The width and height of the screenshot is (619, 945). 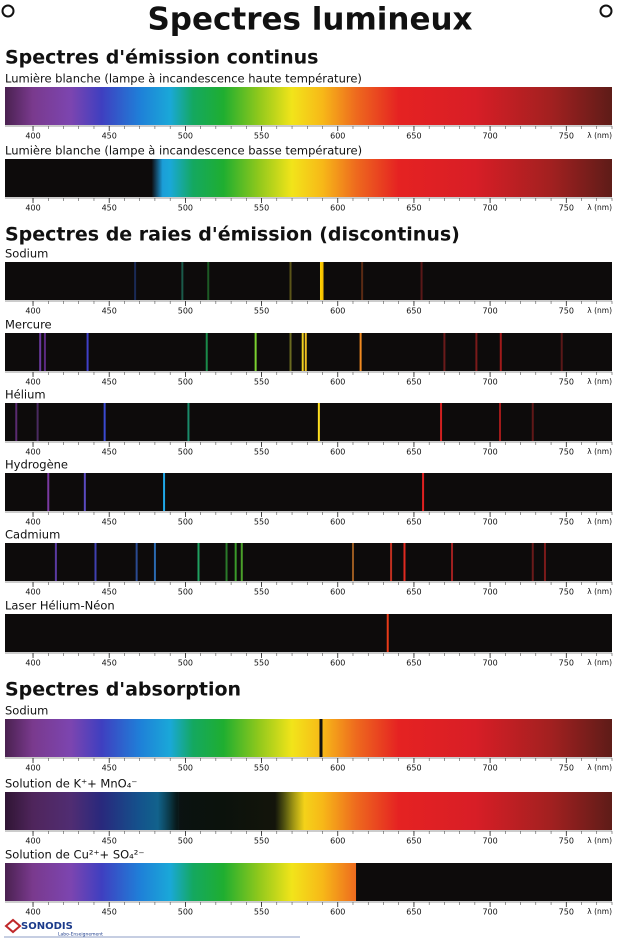 What do you see at coordinates (36, 465) in the screenshot?
I see `spectrum-label: Hydrogène` at bounding box center [36, 465].